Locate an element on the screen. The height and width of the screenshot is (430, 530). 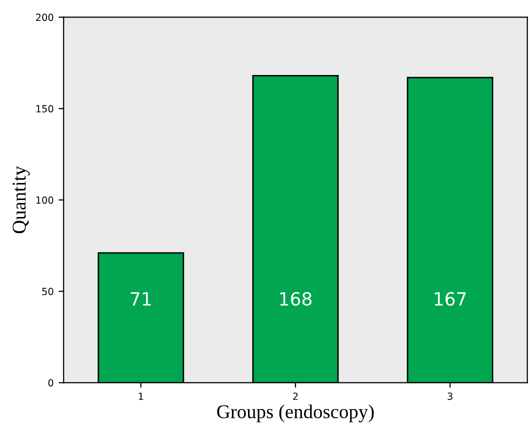
y-tick-label: 50 is located at coordinates (48, 292).